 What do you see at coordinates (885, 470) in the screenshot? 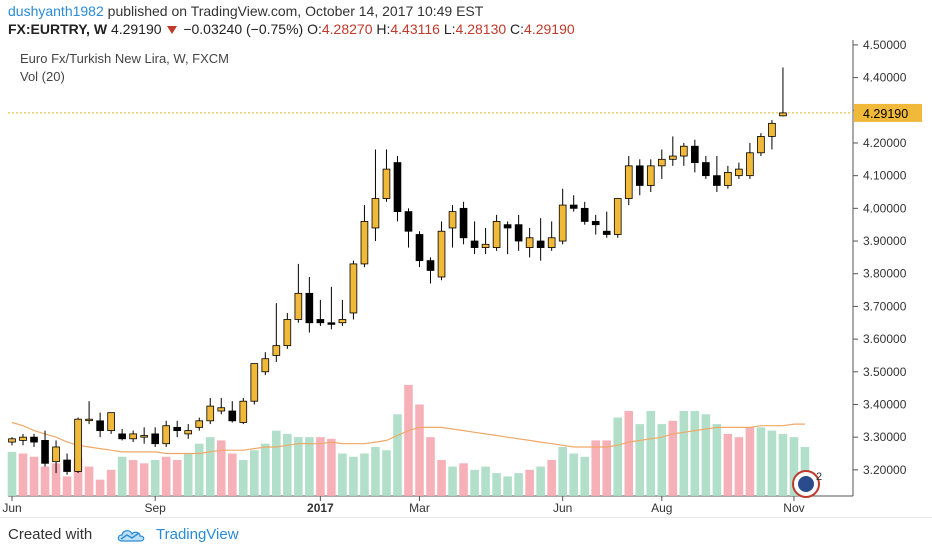
I see `y-tick-label: 3.20000` at bounding box center [885, 470].